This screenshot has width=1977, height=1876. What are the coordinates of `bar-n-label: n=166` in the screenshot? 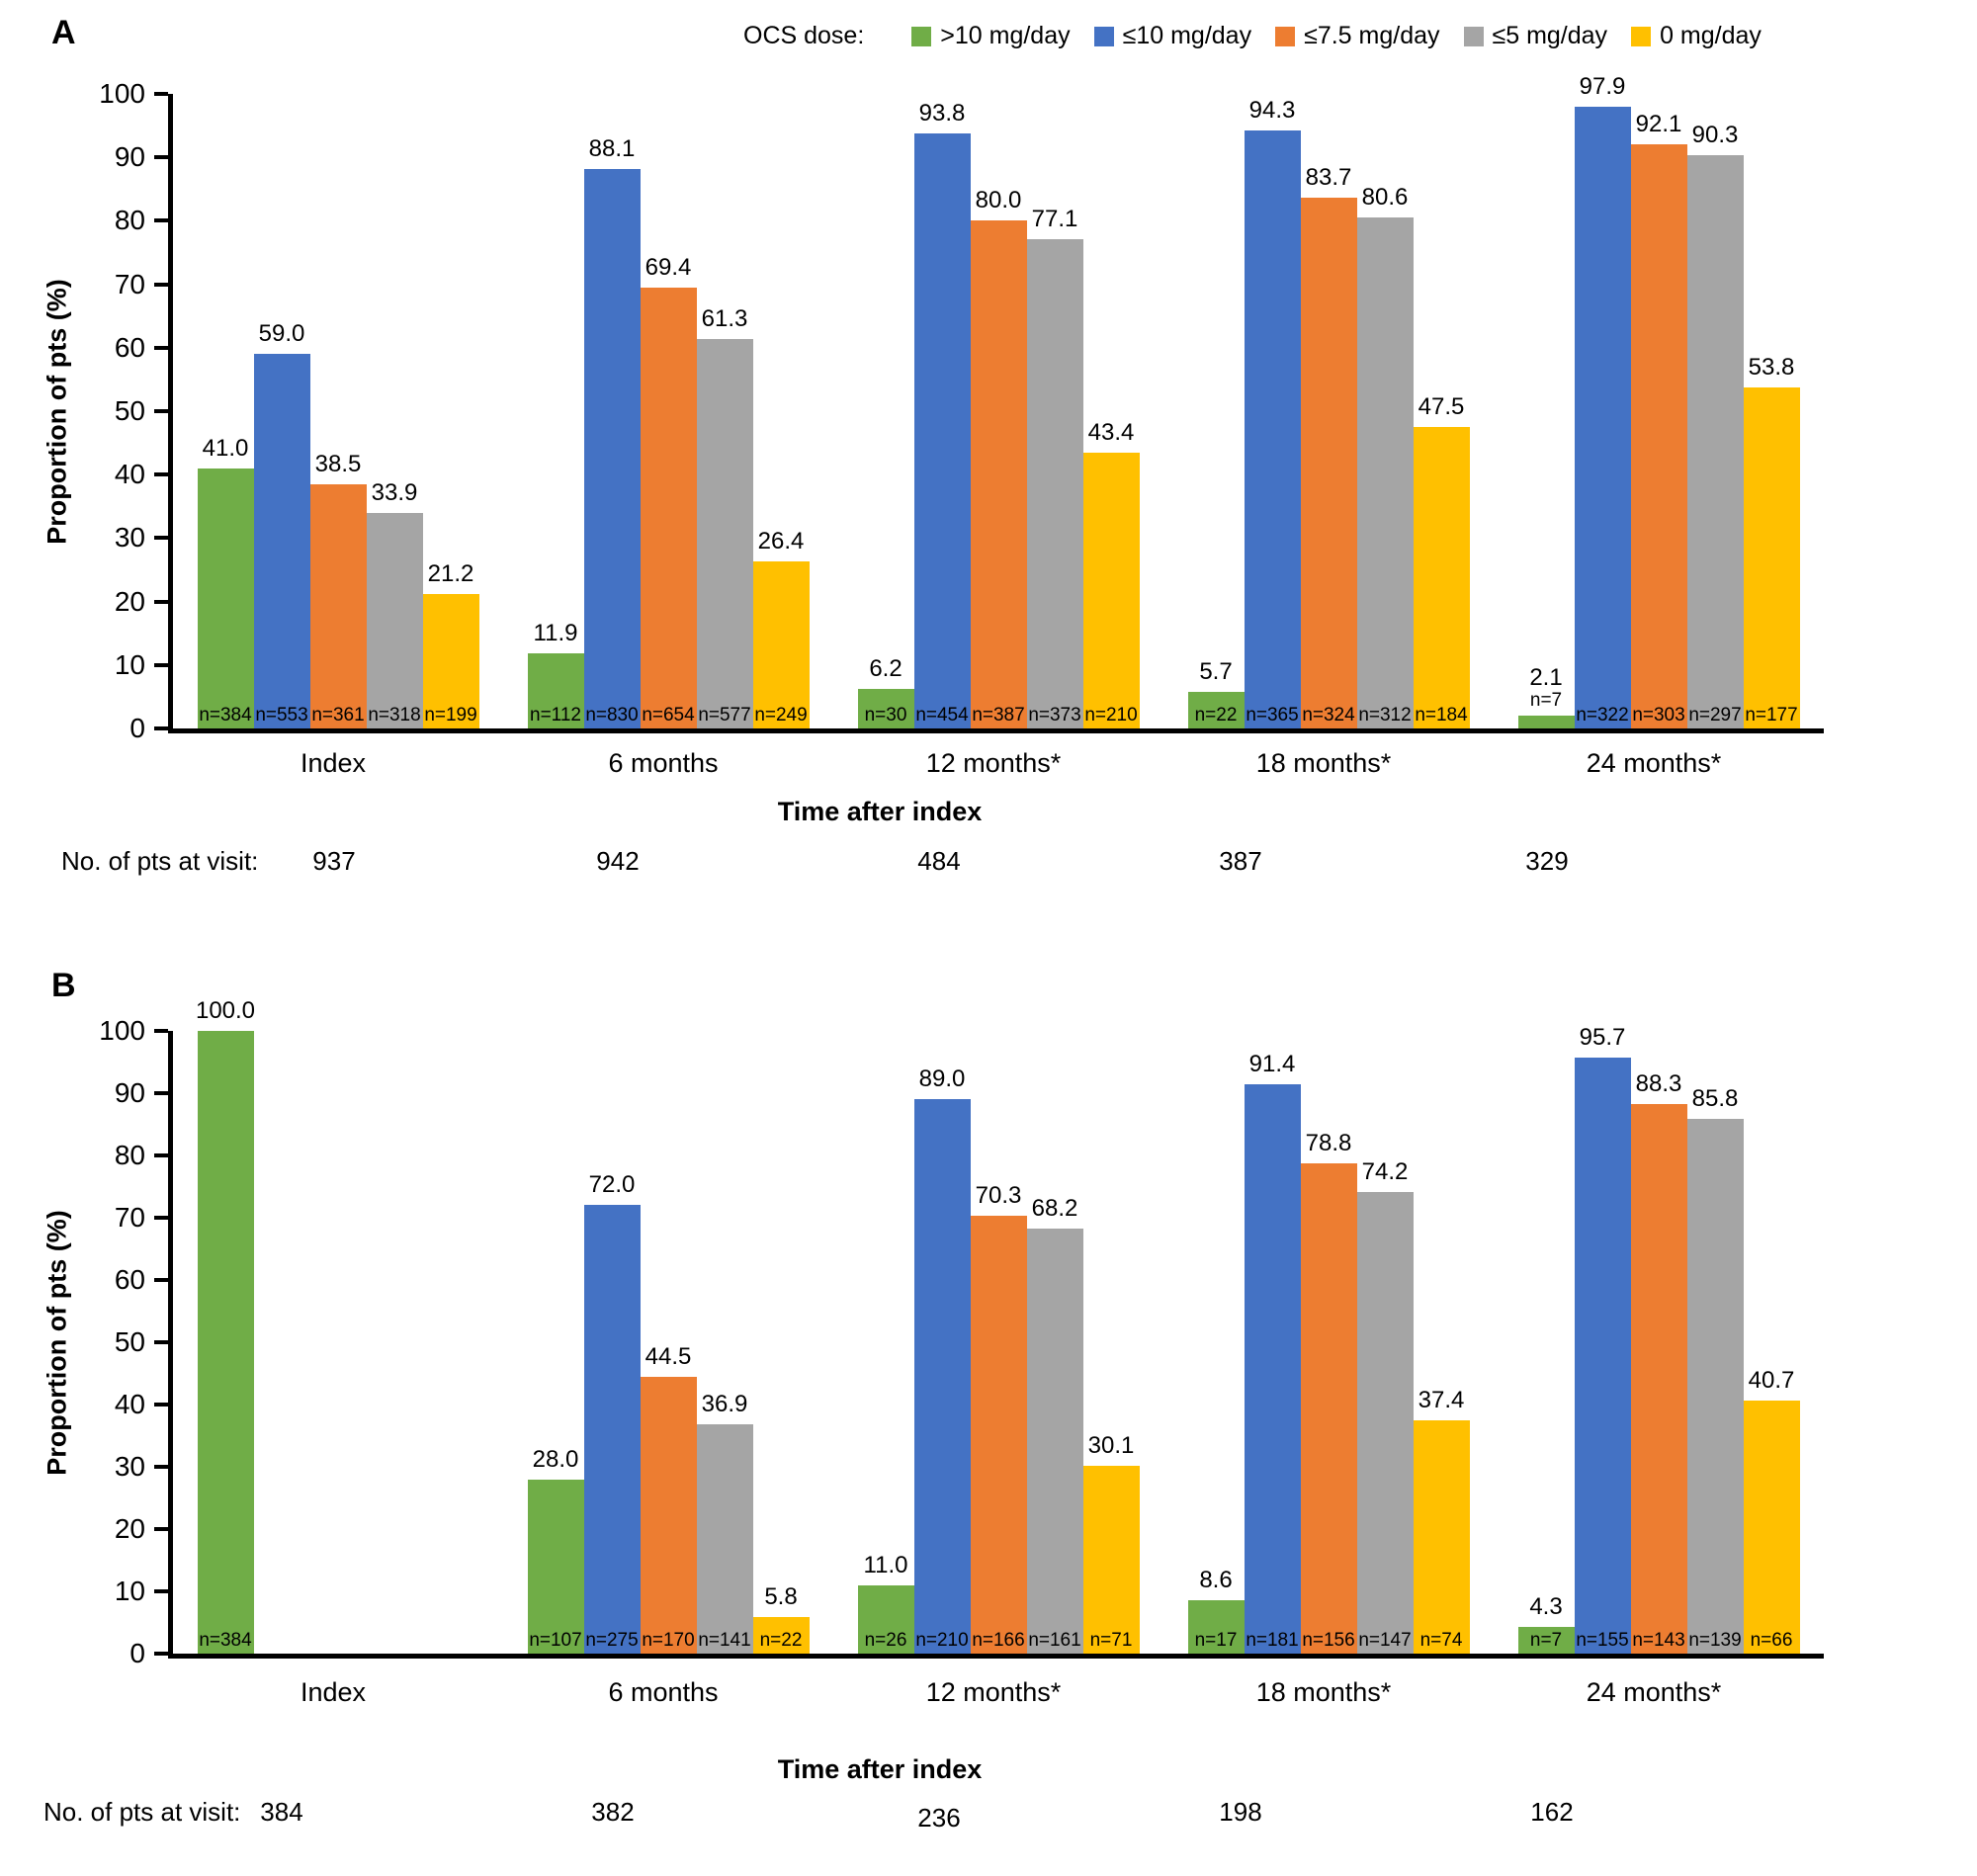 It's located at (999, 1640).